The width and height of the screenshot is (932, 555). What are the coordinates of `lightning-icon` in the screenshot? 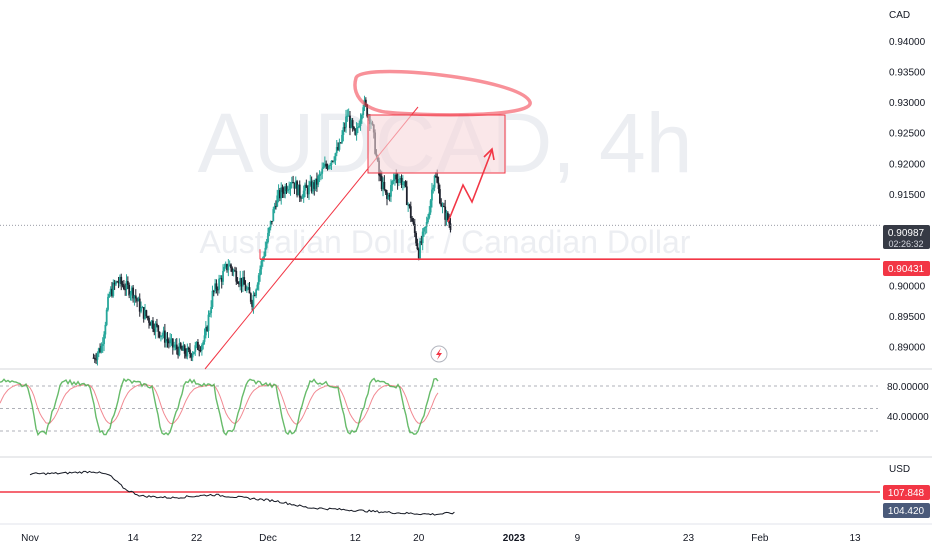 It's located at (439, 354).